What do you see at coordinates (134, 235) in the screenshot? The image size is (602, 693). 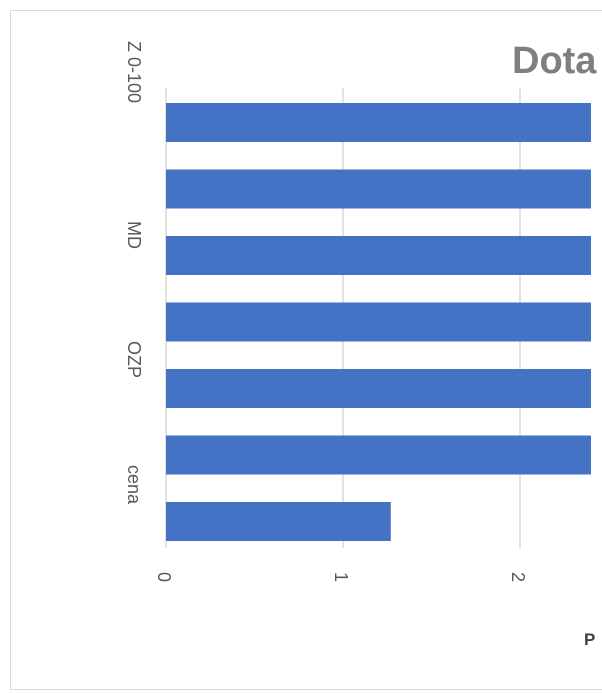 I see `category-label: MD` at bounding box center [134, 235].